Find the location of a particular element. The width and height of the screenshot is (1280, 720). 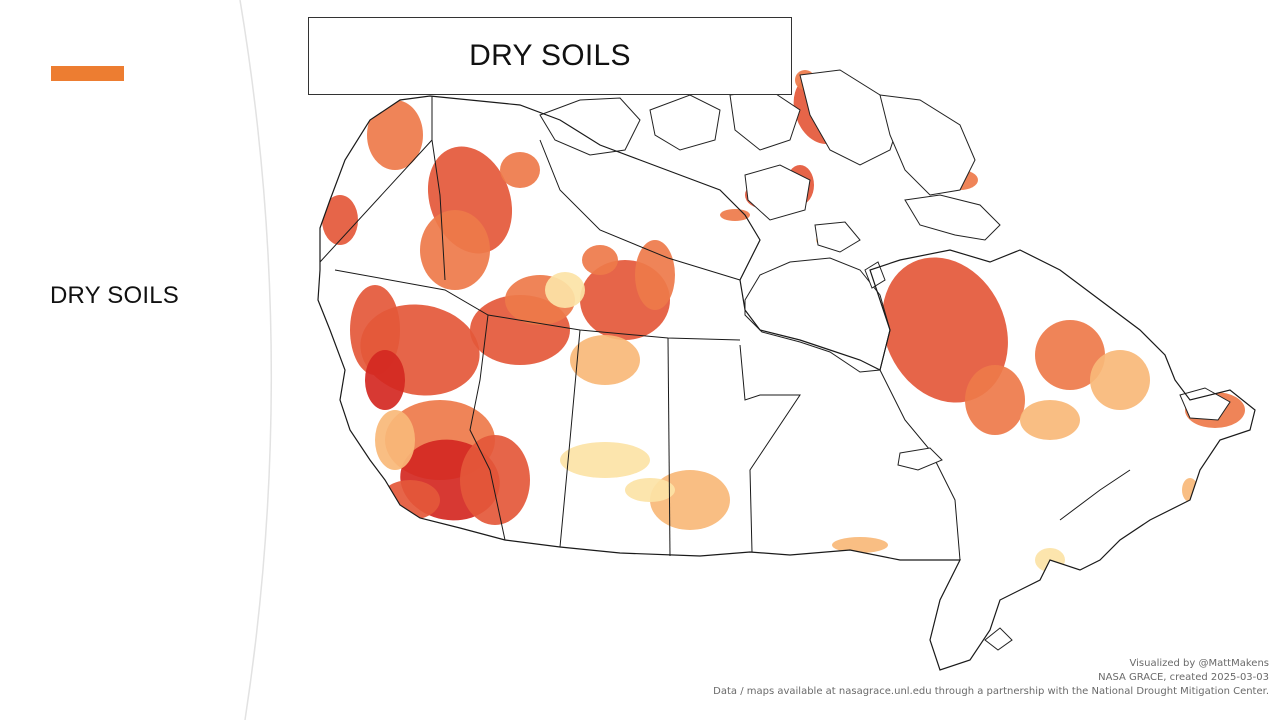

side-title: DRY SOILS is located at coordinates (114, 295).